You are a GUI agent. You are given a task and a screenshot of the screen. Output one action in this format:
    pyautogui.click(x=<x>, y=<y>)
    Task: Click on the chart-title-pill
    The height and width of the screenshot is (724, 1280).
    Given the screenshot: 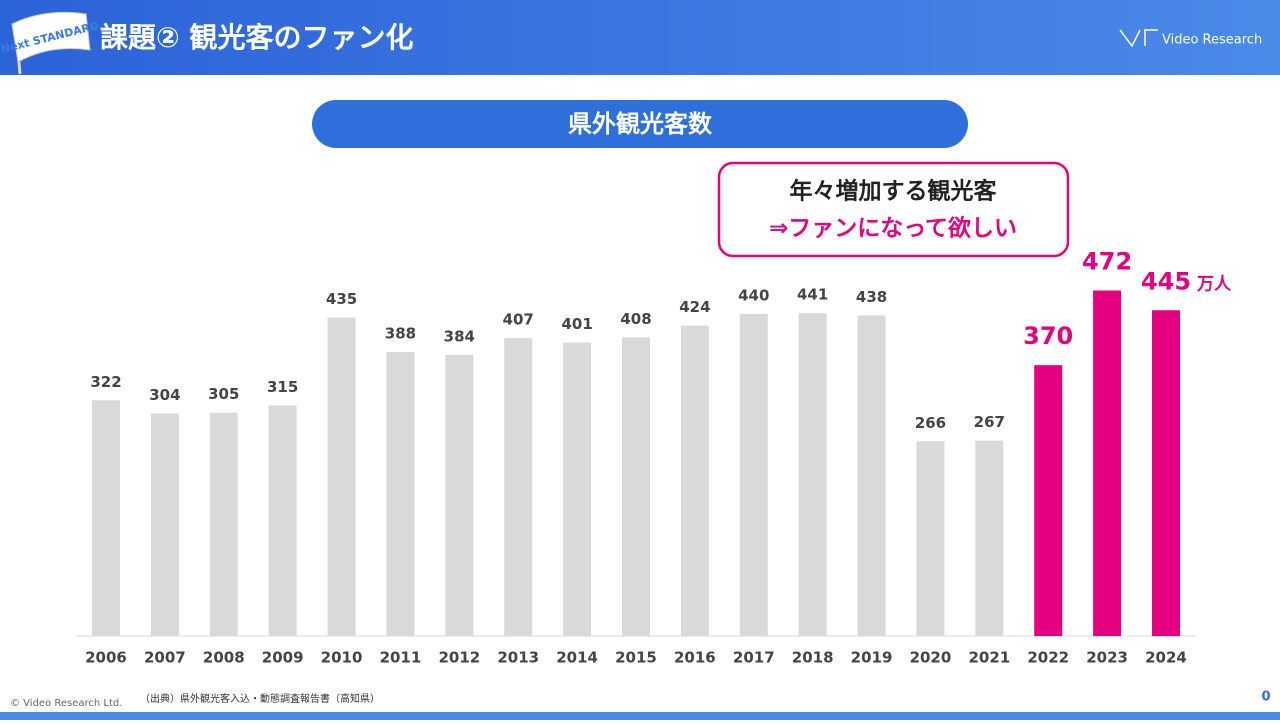 What is the action you would take?
    pyautogui.click(x=640, y=124)
    